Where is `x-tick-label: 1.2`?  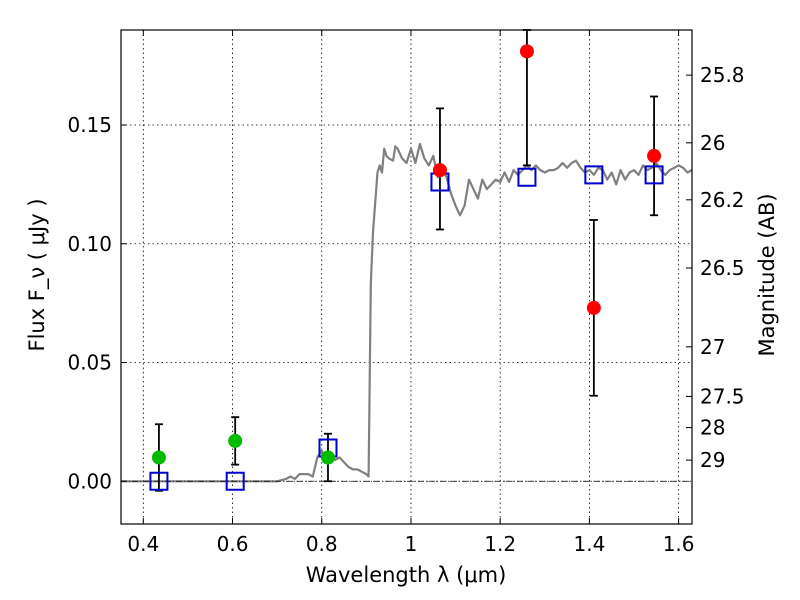
x-tick-label: 1.2 is located at coordinates (500, 544).